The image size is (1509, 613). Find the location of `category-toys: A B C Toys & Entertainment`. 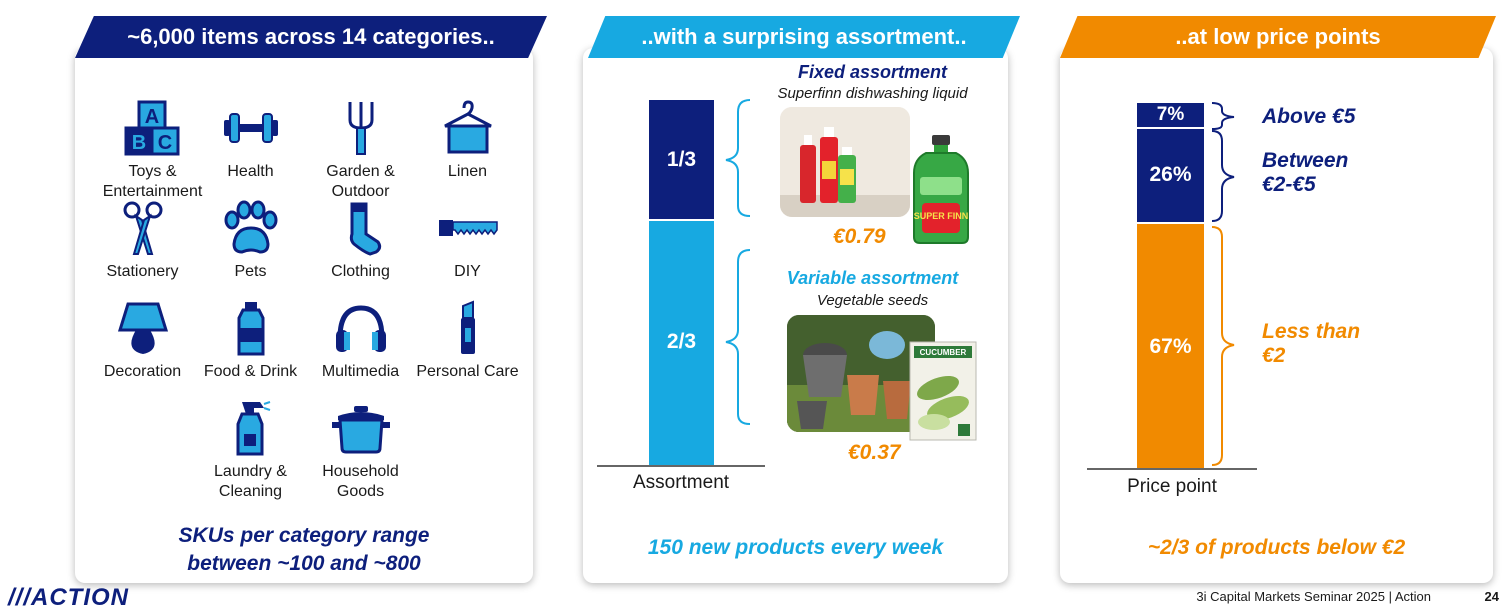

category-toys: A B C Toys & Entertainment is located at coordinates (152, 151).